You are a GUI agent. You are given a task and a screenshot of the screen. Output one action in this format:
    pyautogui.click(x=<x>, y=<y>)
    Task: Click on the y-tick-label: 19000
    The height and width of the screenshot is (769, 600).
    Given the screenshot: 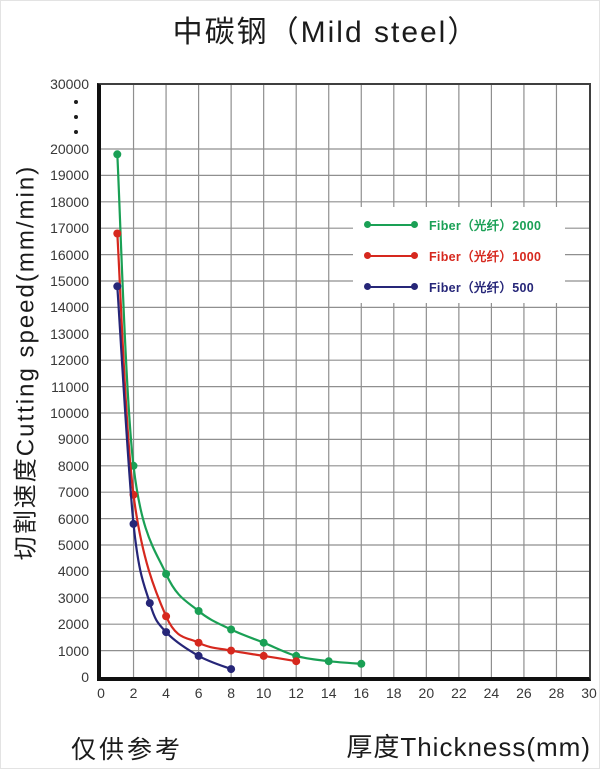 What is the action you would take?
    pyautogui.click(x=69, y=175)
    